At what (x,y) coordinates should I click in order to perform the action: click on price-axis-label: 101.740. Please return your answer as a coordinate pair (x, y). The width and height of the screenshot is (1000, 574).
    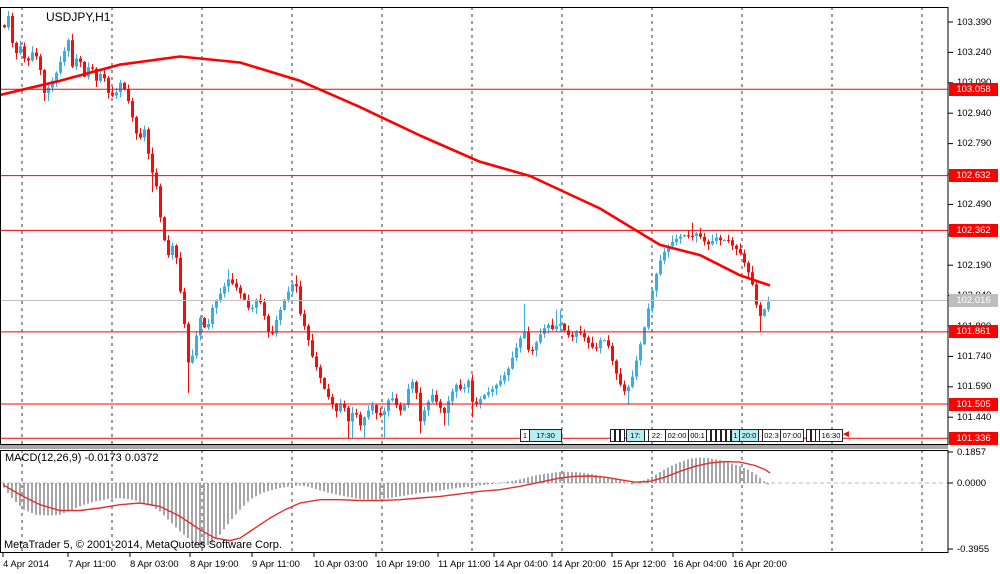
    Looking at the image, I should click on (974, 356).